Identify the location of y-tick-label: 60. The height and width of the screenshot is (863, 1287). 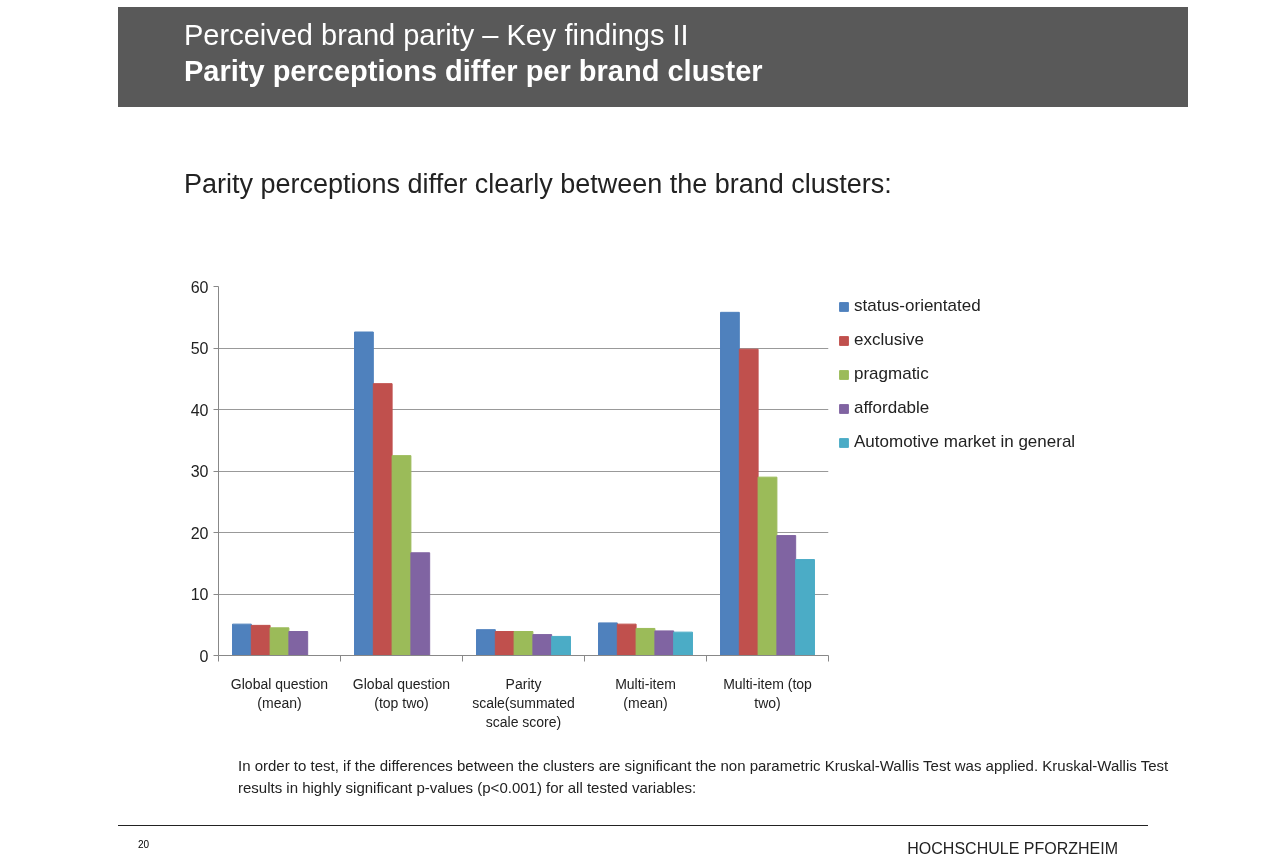
(199, 287).